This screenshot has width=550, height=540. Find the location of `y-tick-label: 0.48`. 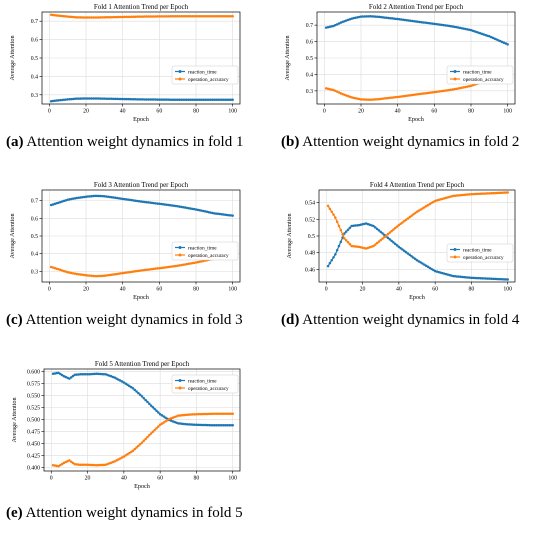

y-tick-label: 0.48 is located at coordinates (310, 254).